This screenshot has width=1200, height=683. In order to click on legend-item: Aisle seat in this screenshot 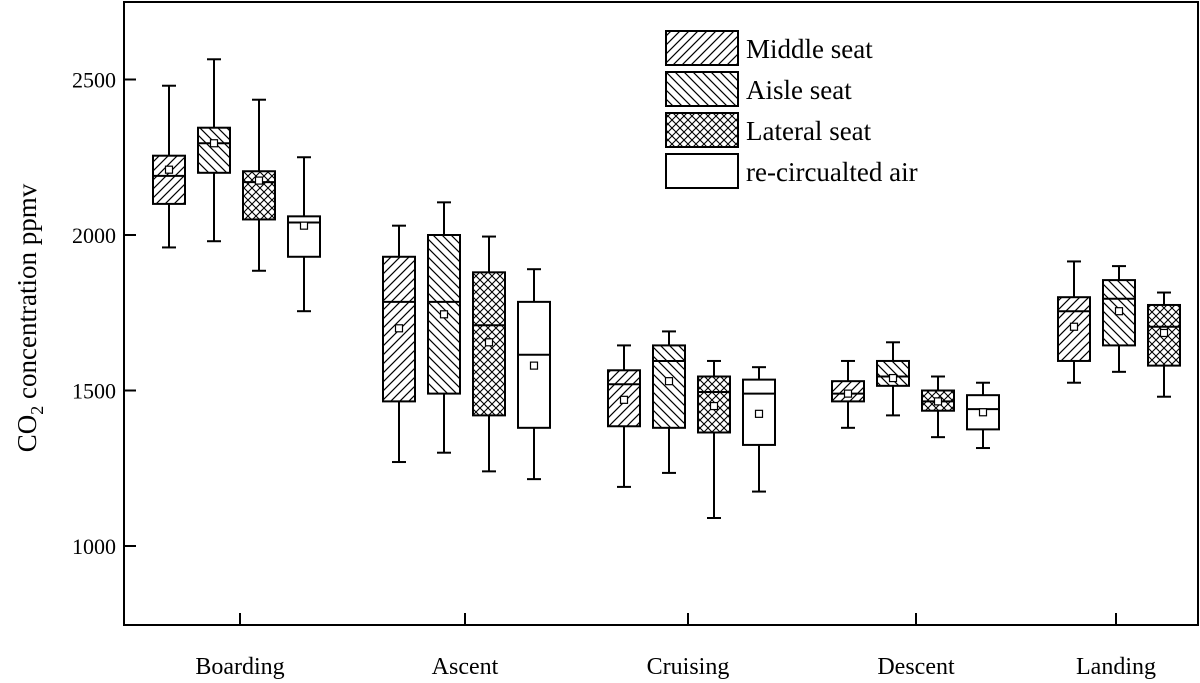, I will do `click(758, 89)`.